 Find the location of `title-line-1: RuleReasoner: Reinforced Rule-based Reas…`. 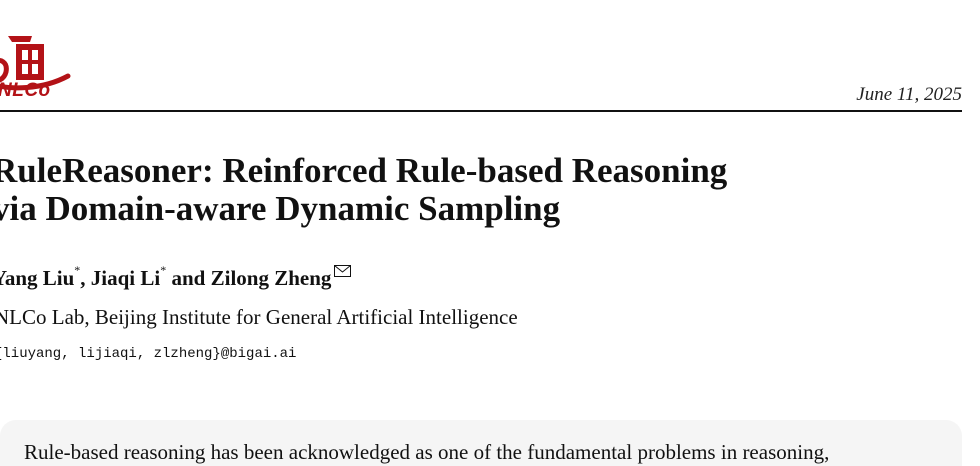

title-line-1: RuleReasoner: Reinforced Rule-based Reas… is located at coordinates (364, 170).